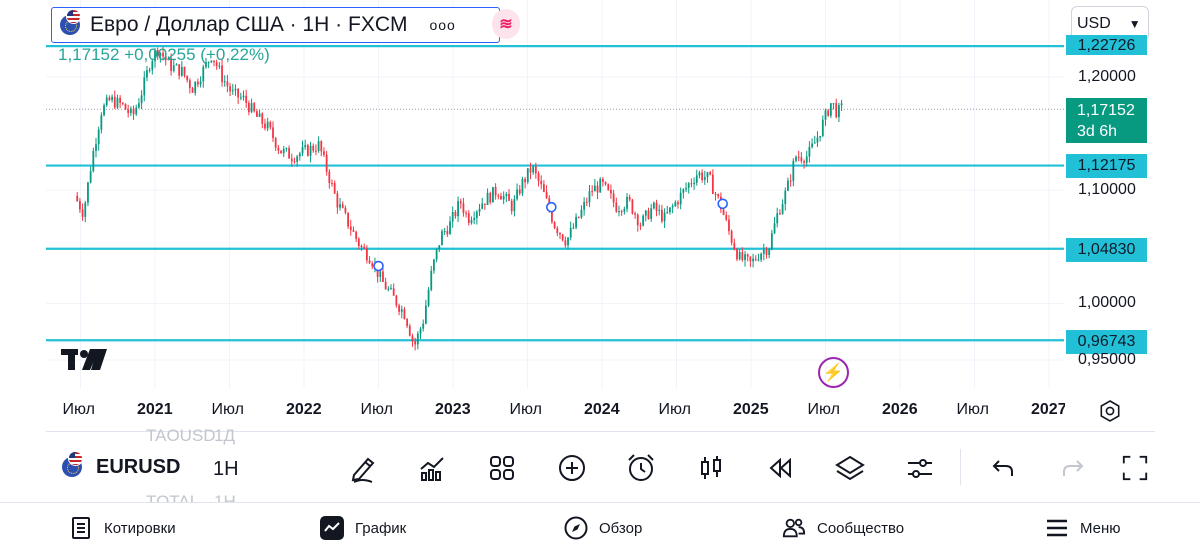  I want to click on list-icon, so click(81, 528).